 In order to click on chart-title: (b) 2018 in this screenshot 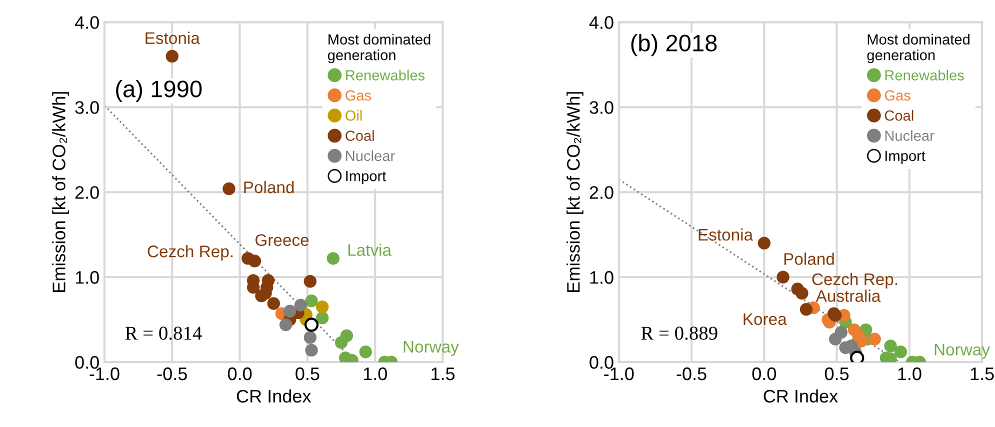, I will do `click(674, 45)`.